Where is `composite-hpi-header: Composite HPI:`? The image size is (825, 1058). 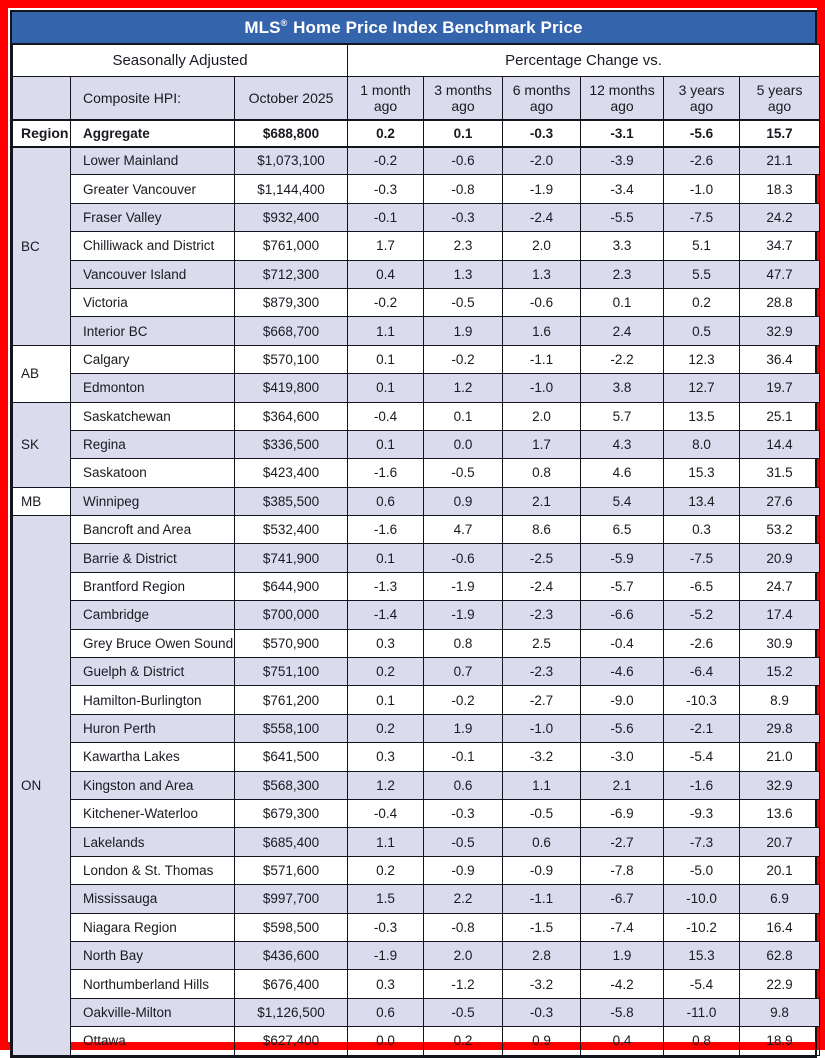
composite-hpi-header: Composite HPI: is located at coordinates (152, 98).